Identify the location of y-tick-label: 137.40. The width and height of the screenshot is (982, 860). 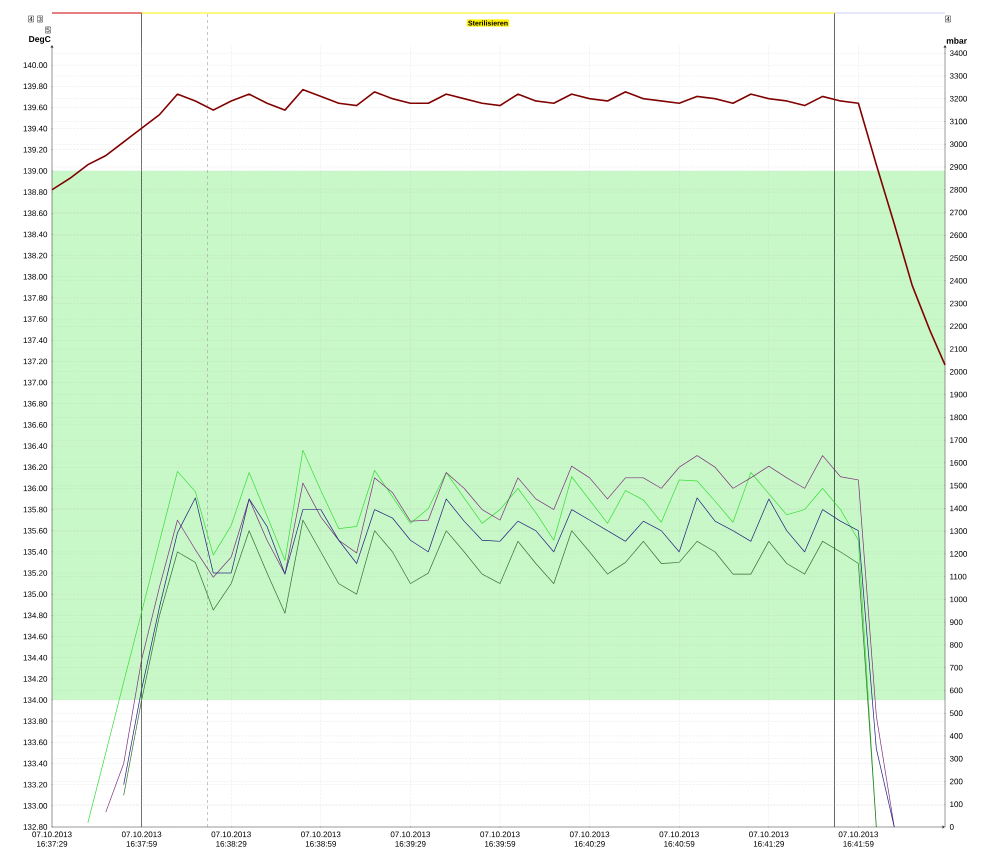
(36, 340).